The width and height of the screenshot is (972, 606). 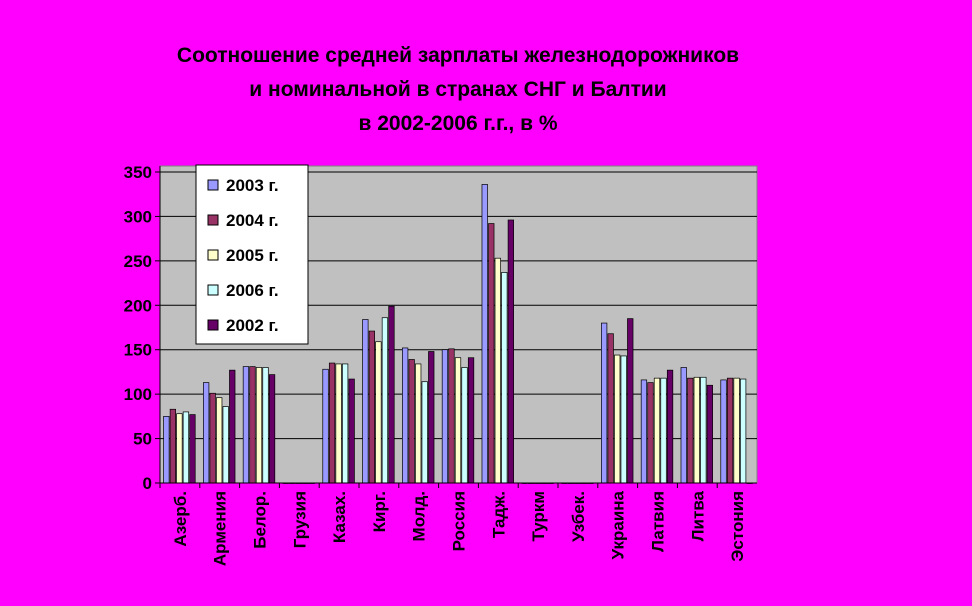 What do you see at coordinates (138, 394) in the screenshot?
I see `y-tick-label: 100` at bounding box center [138, 394].